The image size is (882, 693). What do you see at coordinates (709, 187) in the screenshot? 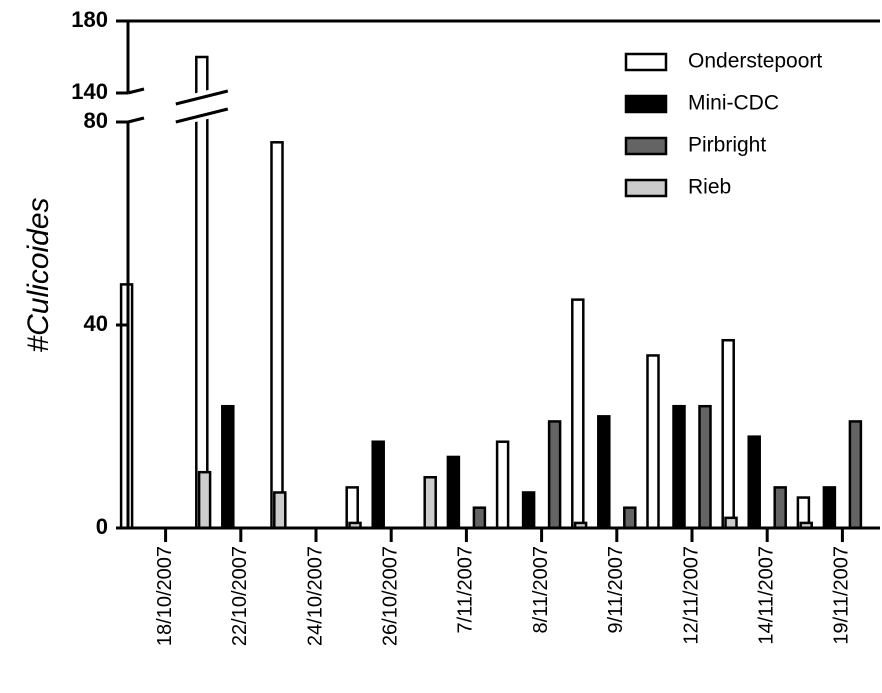
I see `legend-label: Rieb` at bounding box center [709, 187].